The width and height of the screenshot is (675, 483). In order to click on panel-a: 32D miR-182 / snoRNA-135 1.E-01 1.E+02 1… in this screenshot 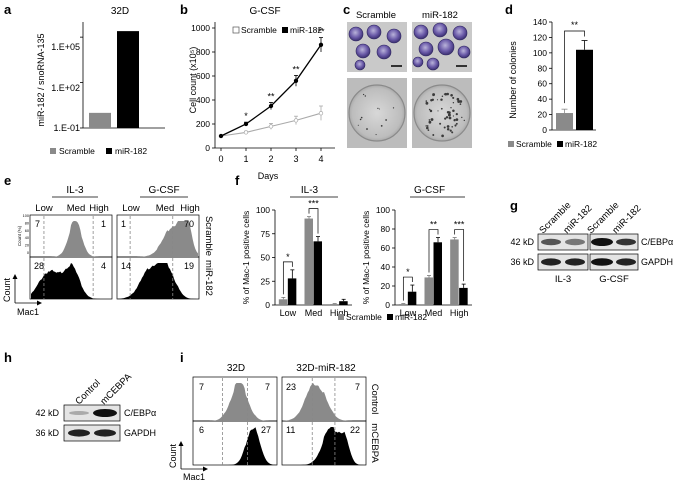, I will do `click(100, 81)`.